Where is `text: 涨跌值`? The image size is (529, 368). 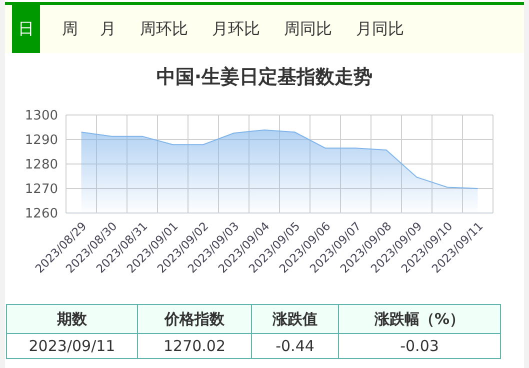
text: 涨跌值 is located at coordinates (295, 319).